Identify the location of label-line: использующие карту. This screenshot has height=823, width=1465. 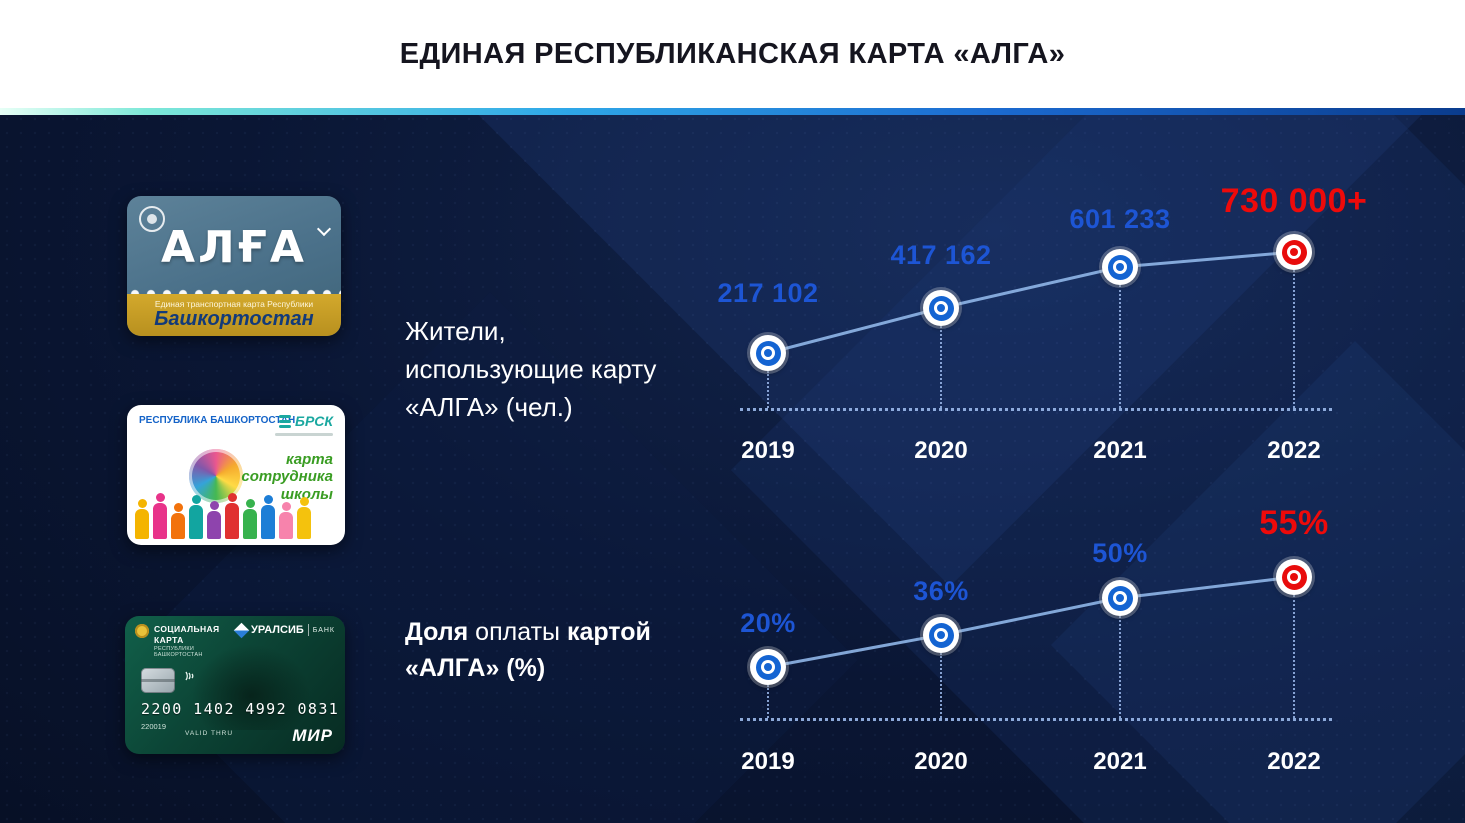
(531, 369).